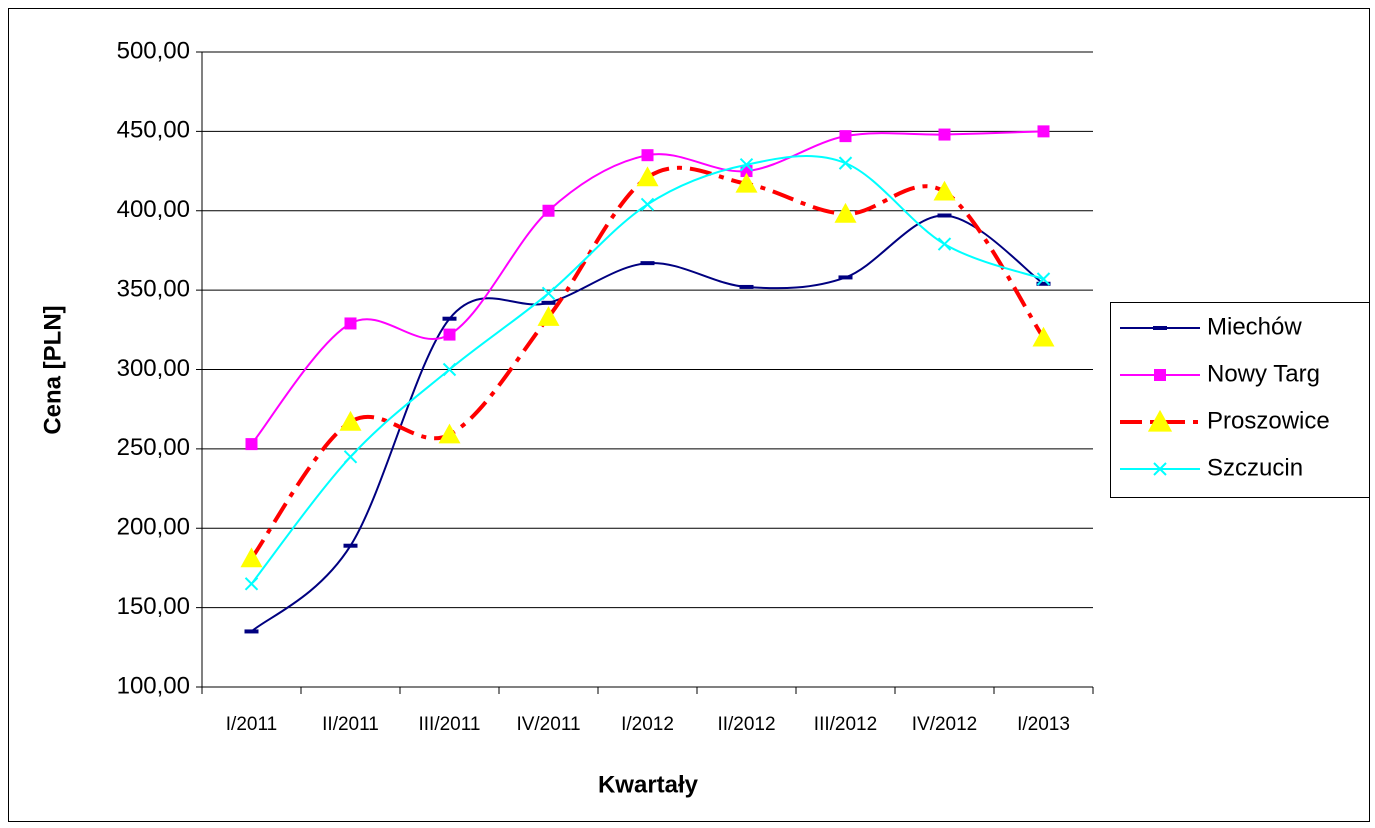  I want to click on y-axis-title: Cena [PLN], so click(52, 369).